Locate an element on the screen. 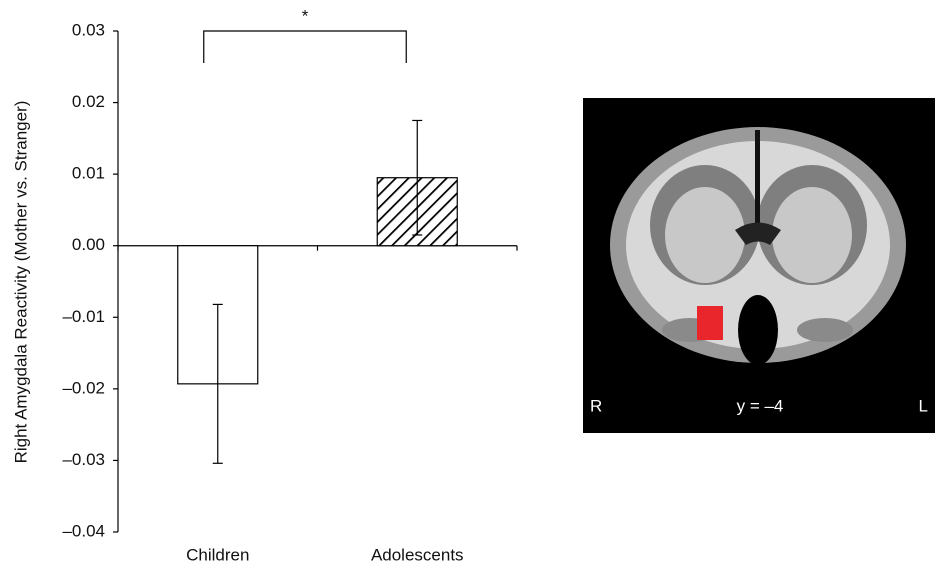 This screenshot has height=571, width=935. y-tick-label: –0.02 is located at coordinates (83, 387).